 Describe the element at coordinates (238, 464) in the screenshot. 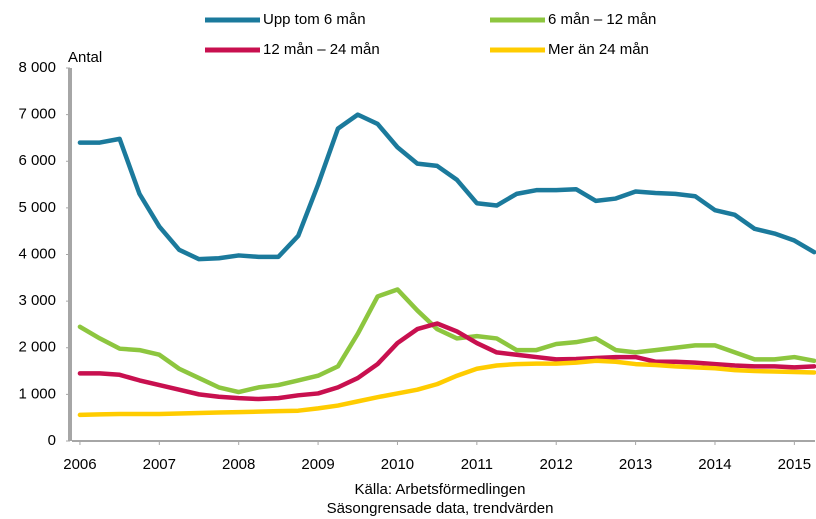

I see `x-tick-label: 2008` at that location.